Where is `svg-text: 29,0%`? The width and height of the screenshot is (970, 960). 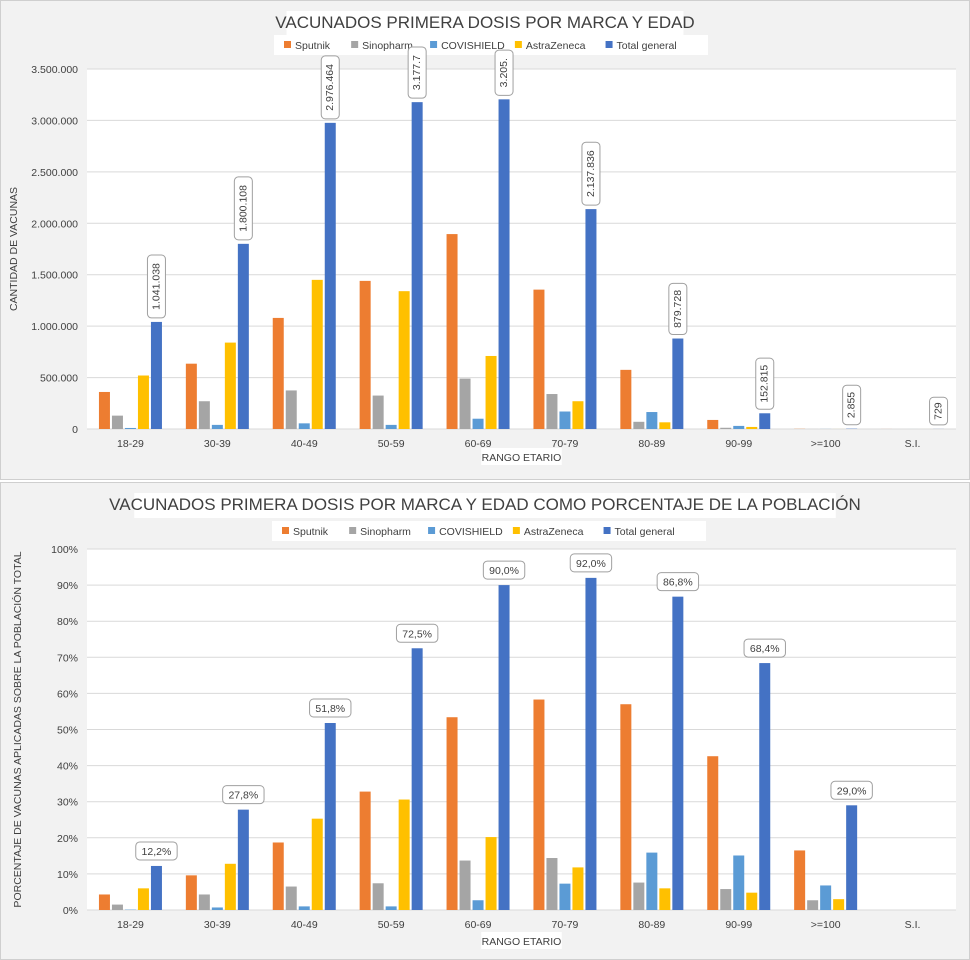 svg-text: 29,0% is located at coordinates (852, 791).